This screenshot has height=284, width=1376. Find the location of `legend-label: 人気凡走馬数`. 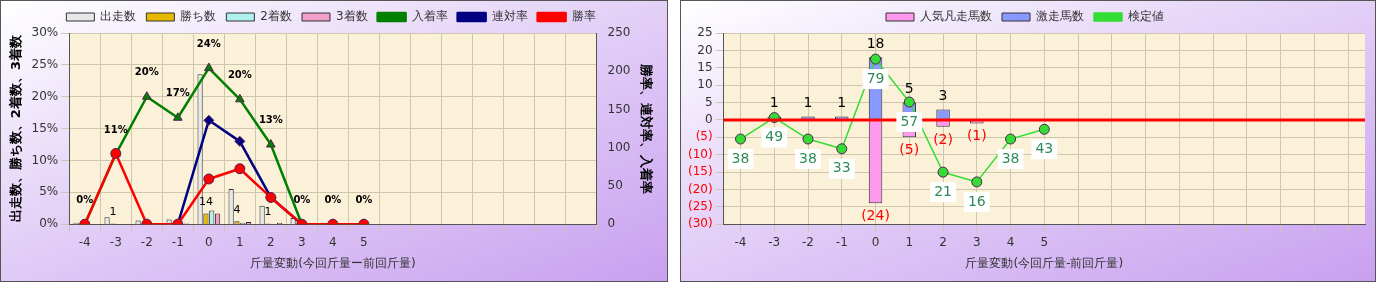

legend-label: 人気凡走馬数 is located at coordinates (956, 16).